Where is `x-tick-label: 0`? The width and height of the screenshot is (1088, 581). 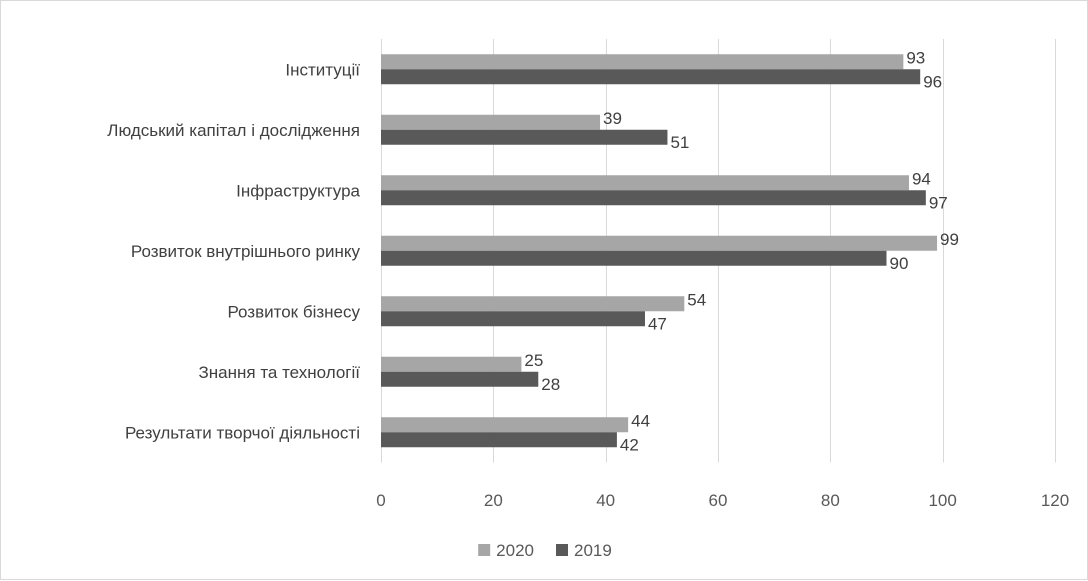 x-tick-label: 0 is located at coordinates (380, 500).